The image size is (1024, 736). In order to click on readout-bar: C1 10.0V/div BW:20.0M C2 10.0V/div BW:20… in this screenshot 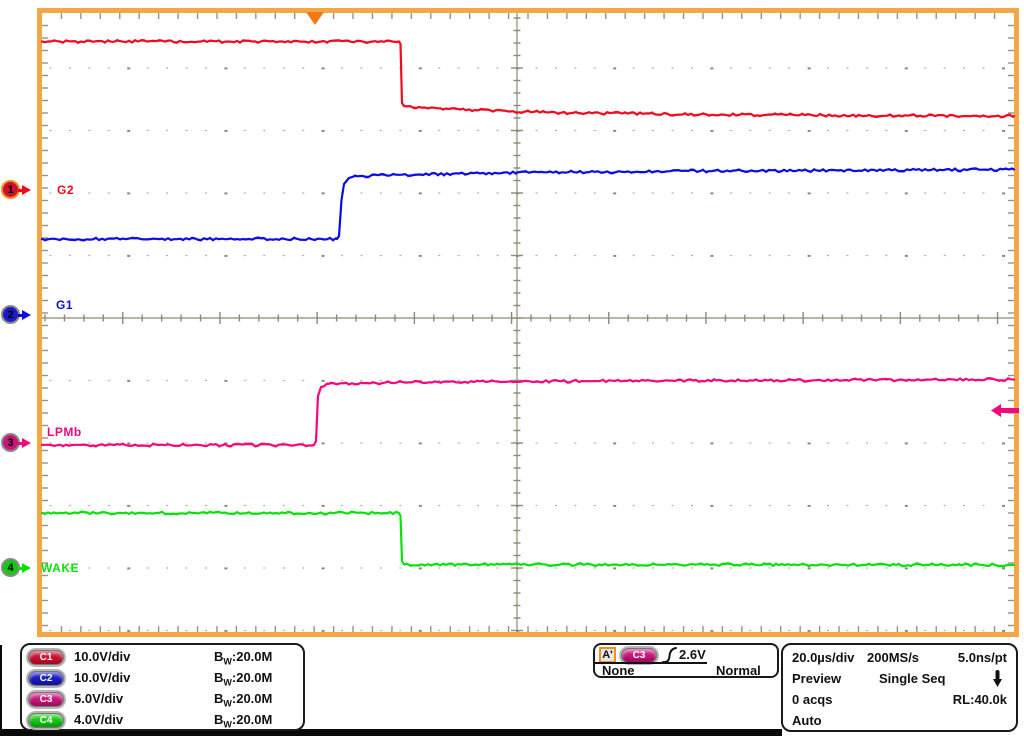, I will do `click(512, 688)`.